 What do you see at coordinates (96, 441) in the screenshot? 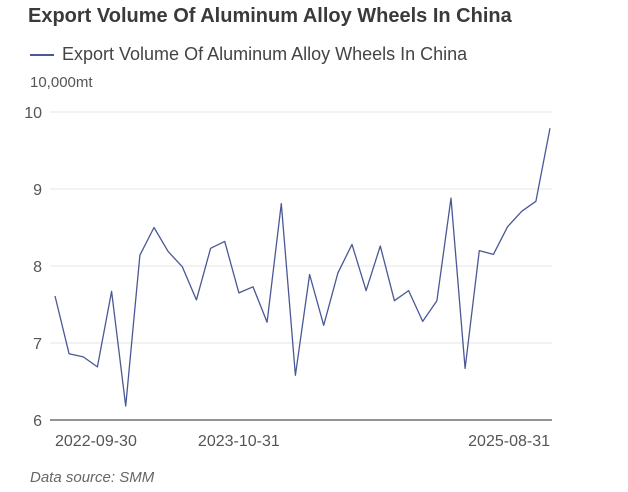
I see `x-tick-label: 2022-09-30` at bounding box center [96, 441].